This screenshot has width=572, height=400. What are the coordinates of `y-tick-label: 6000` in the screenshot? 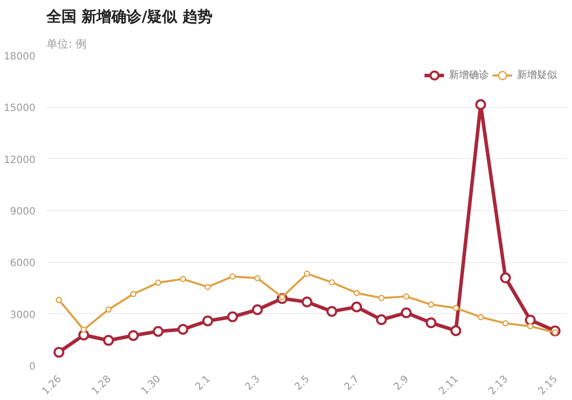 It's located at (23, 264).